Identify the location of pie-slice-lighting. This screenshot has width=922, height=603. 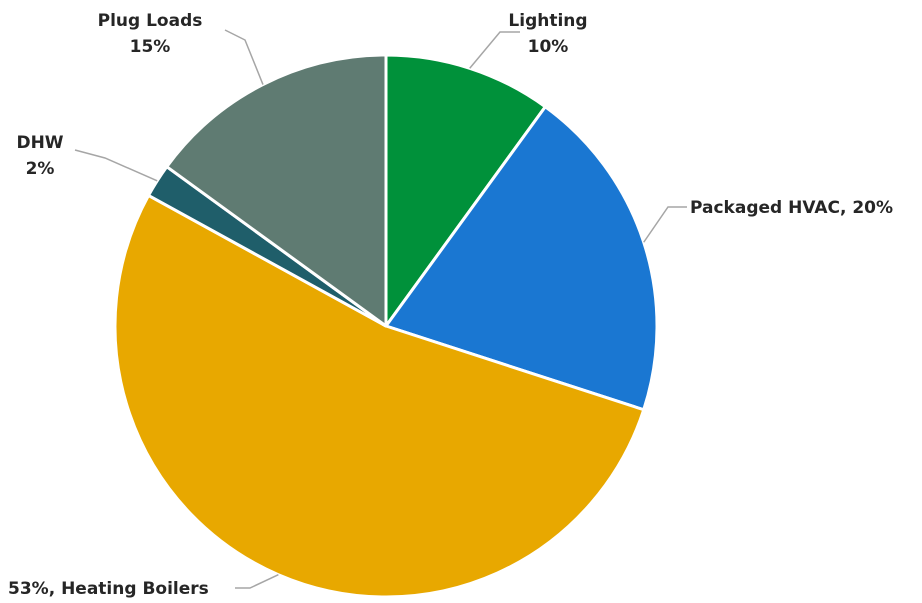
(465, 190).